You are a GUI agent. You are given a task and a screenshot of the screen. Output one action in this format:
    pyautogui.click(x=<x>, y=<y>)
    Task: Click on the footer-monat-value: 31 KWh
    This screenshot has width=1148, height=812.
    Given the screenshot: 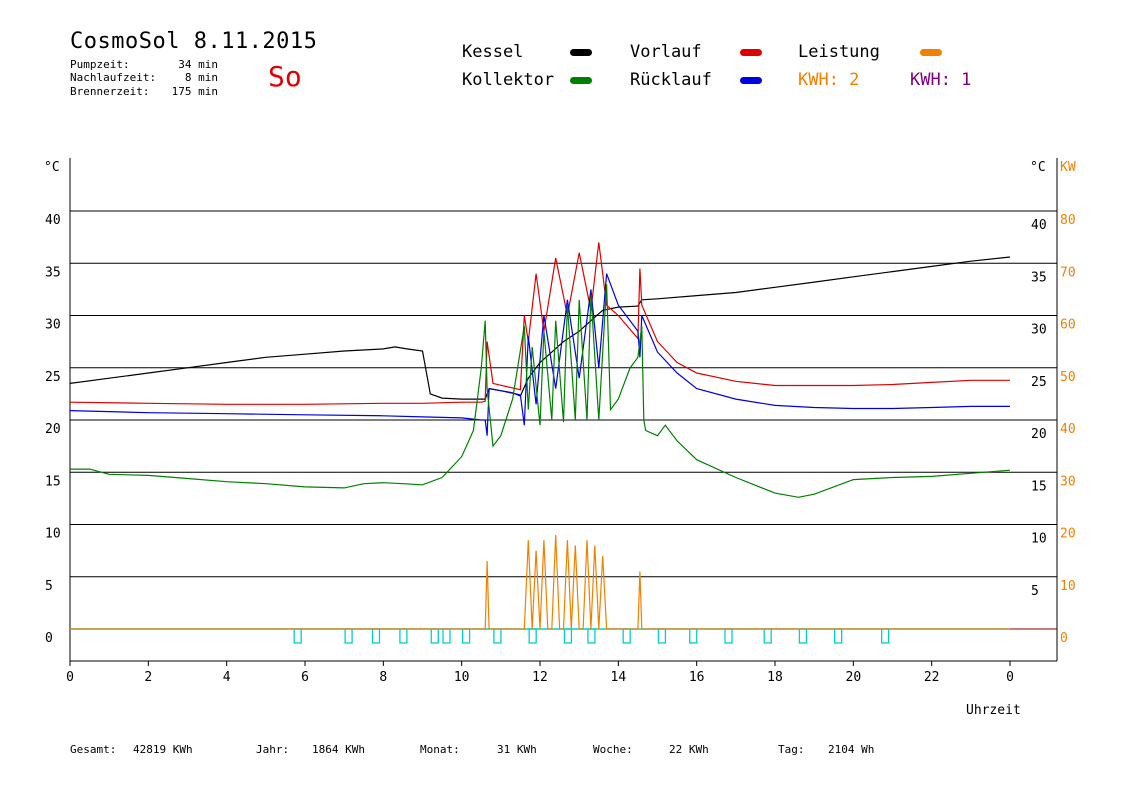 What is the action you would take?
    pyautogui.click(x=517, y=749)
    